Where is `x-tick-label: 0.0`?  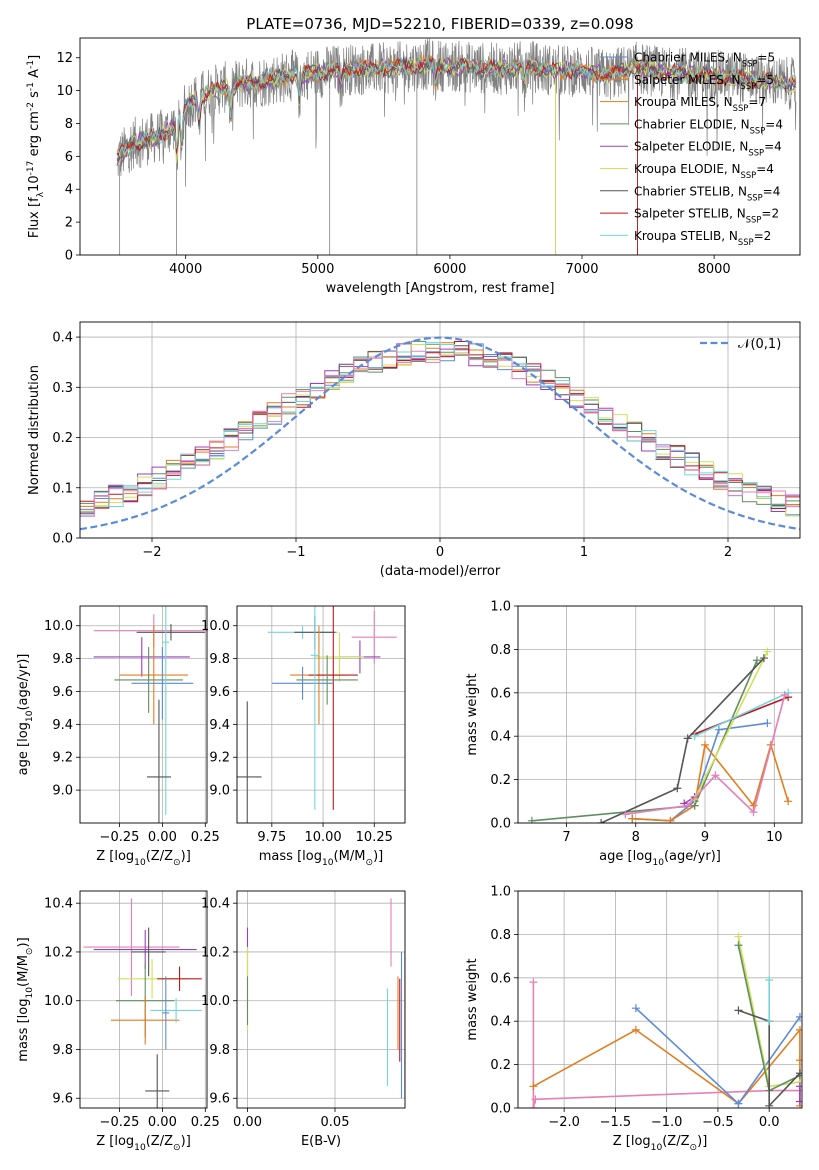
x-tick-label: 0.0 is located at coordinates (769, 1122).